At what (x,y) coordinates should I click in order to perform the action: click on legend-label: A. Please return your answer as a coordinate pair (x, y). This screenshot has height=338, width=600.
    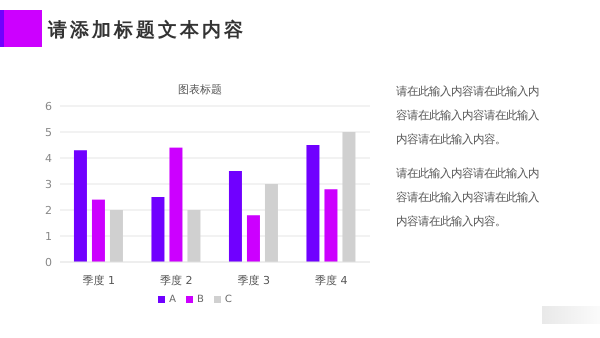
    Looking at the image, I should click on (172, 299).